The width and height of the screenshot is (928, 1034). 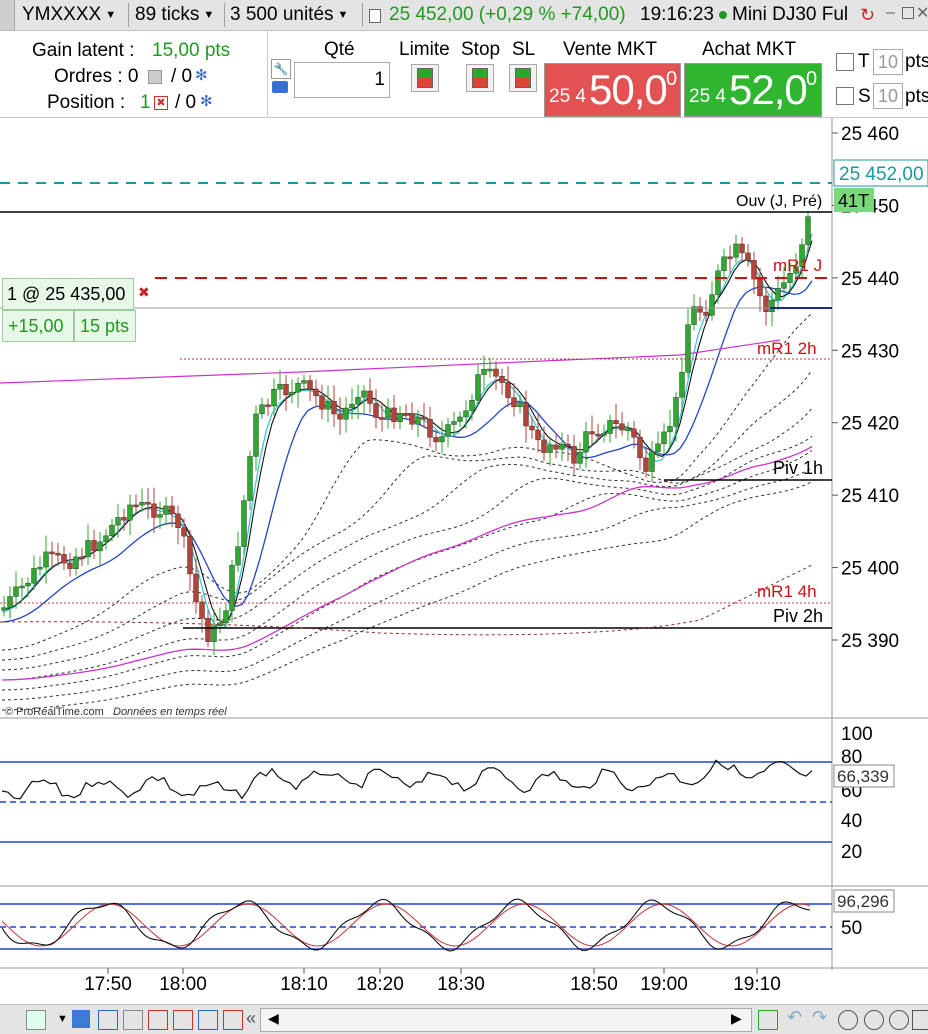 What do you see at coordinates (425, 78) in the screenshot?
I see `limit-order-button` at bounding box center [425, 78].